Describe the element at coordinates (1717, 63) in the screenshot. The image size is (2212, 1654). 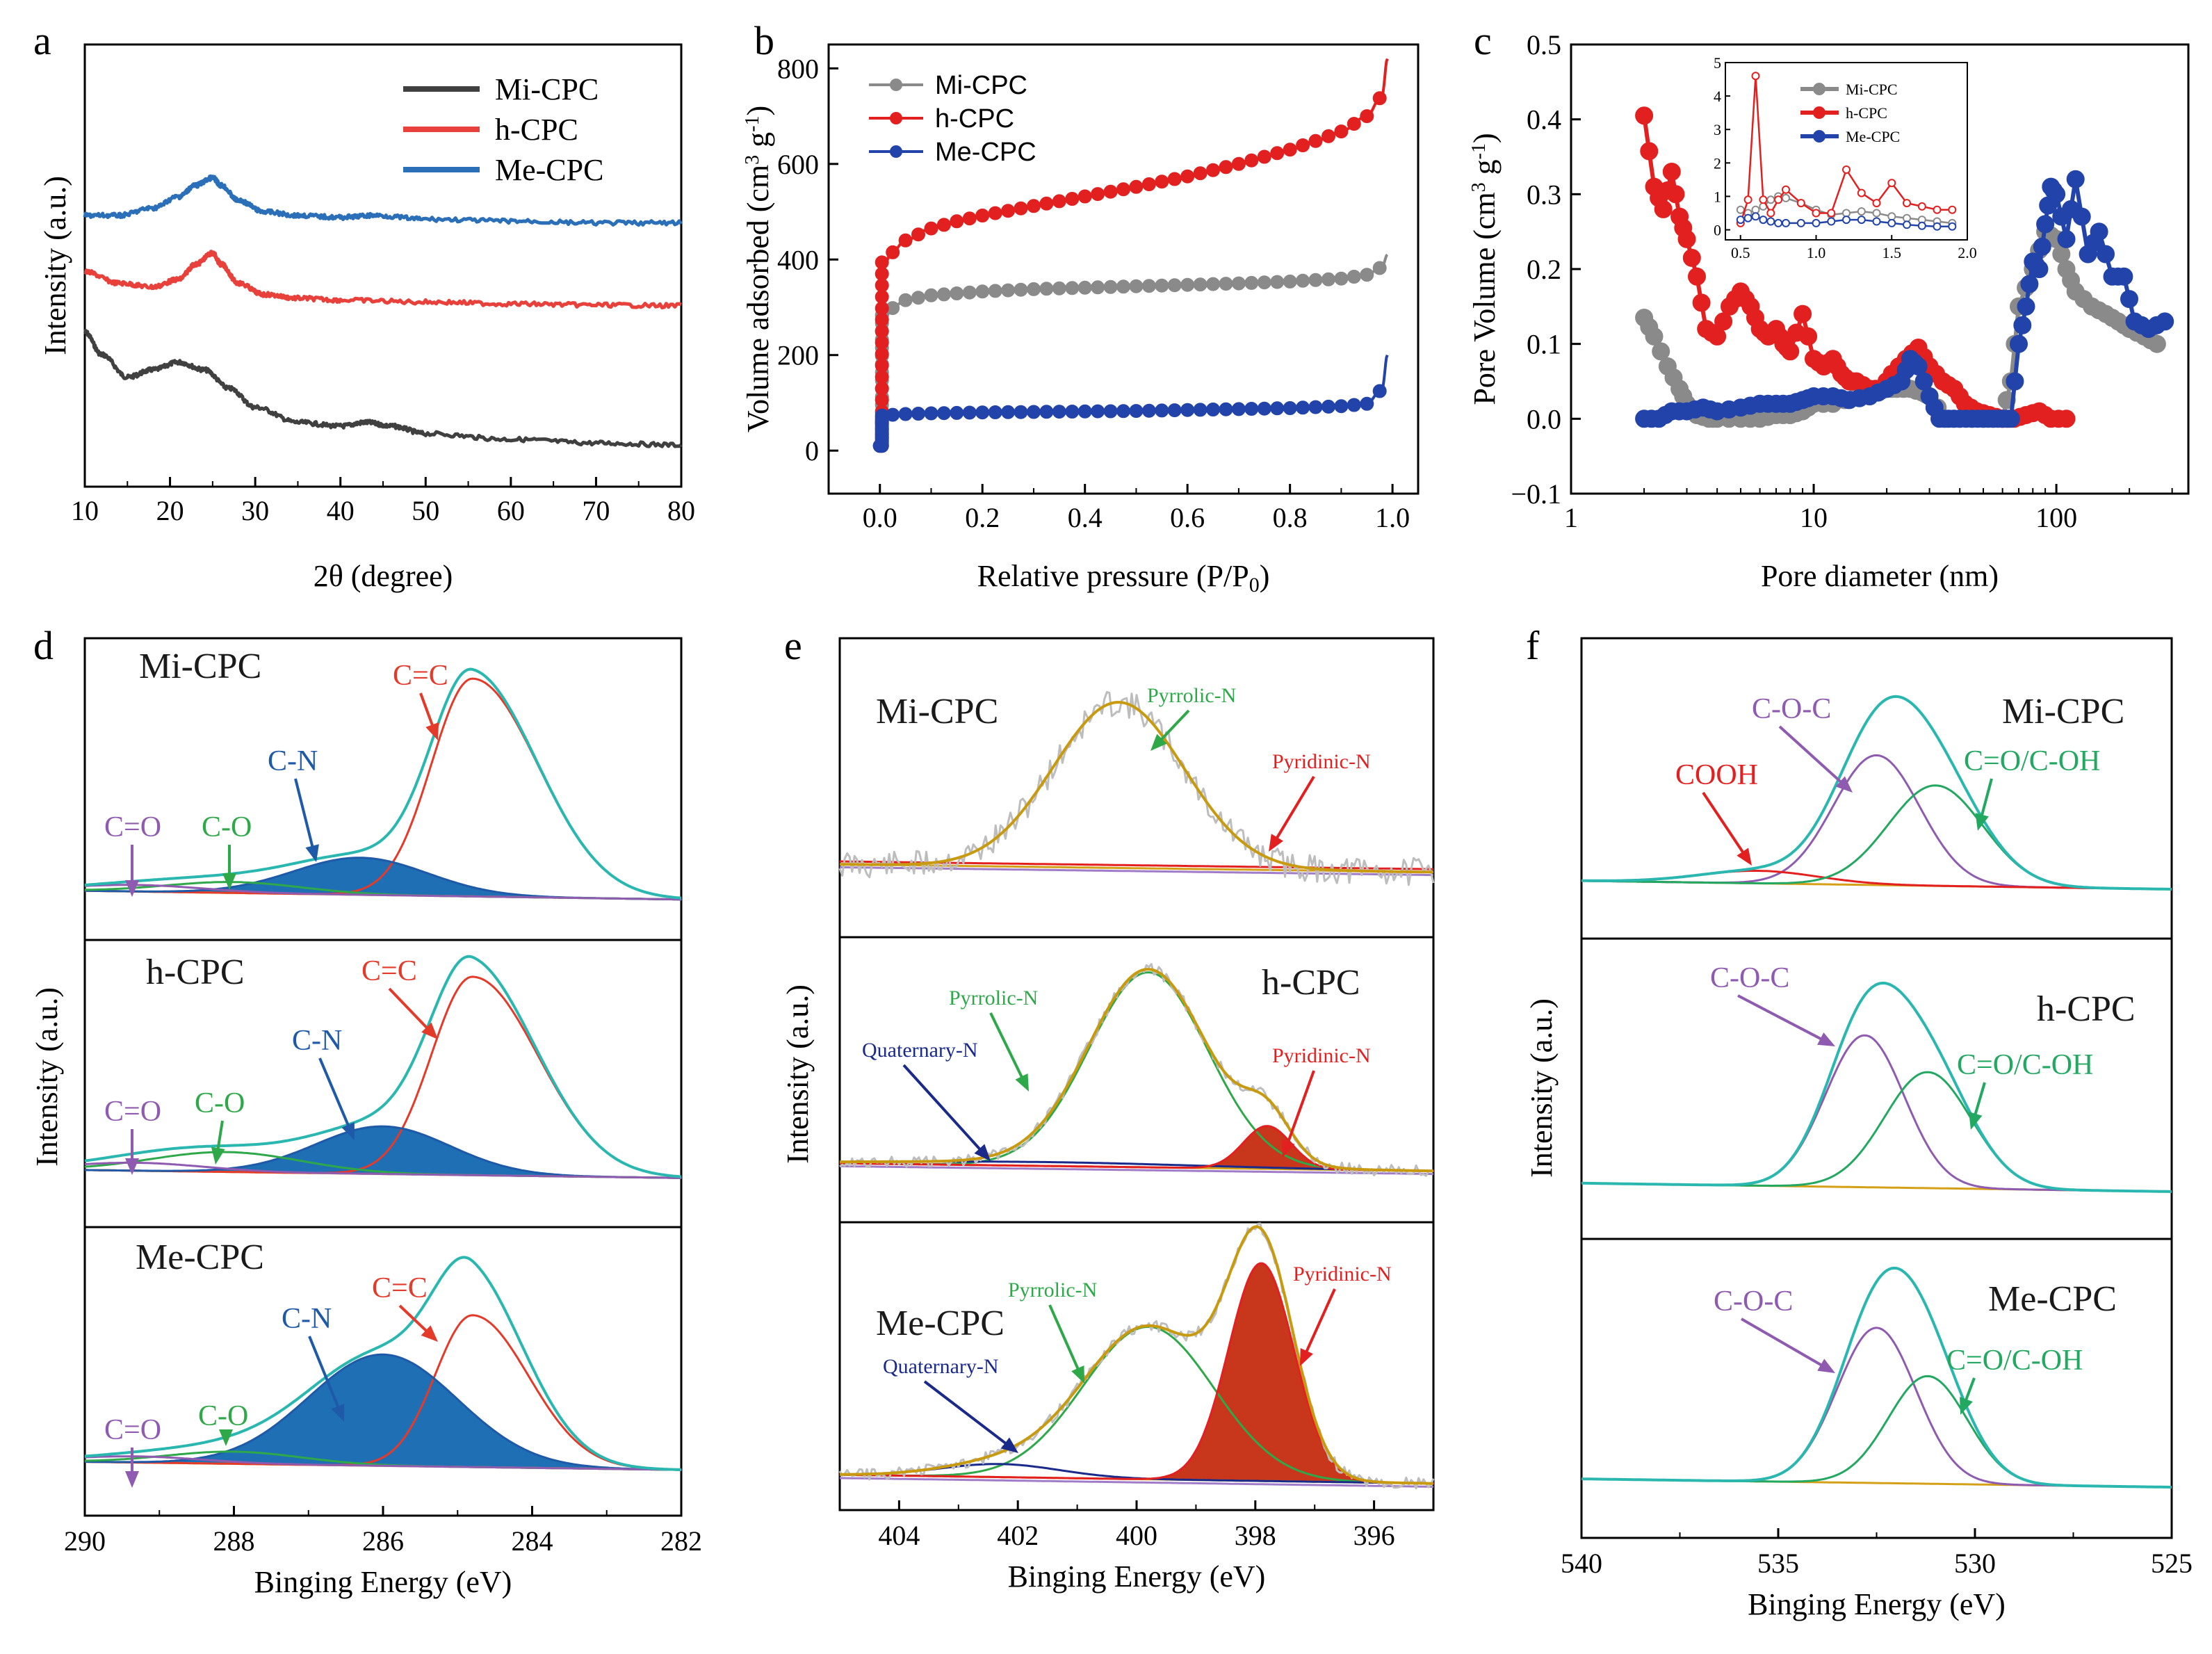
I see `panel-c-inset-ytick-label: 5` at that location.